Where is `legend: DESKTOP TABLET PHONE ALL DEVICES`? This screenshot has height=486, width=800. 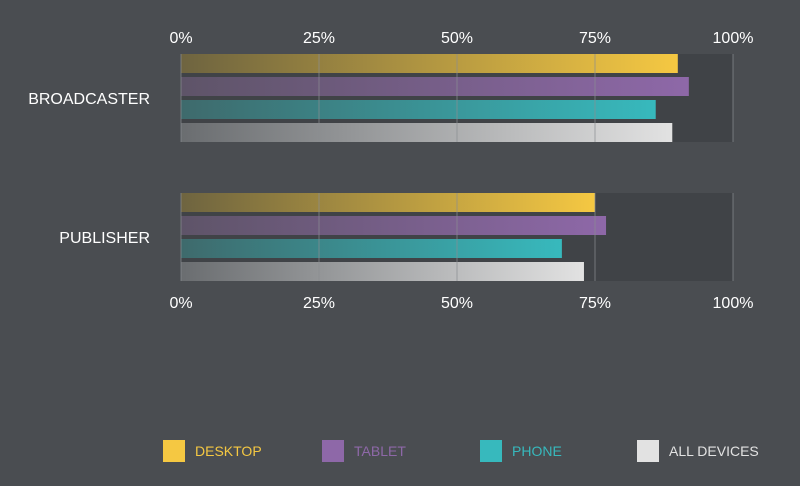
legend: DESKTOP TABLET PHONE ALL DEVICES is located at coordinates (400, 451).